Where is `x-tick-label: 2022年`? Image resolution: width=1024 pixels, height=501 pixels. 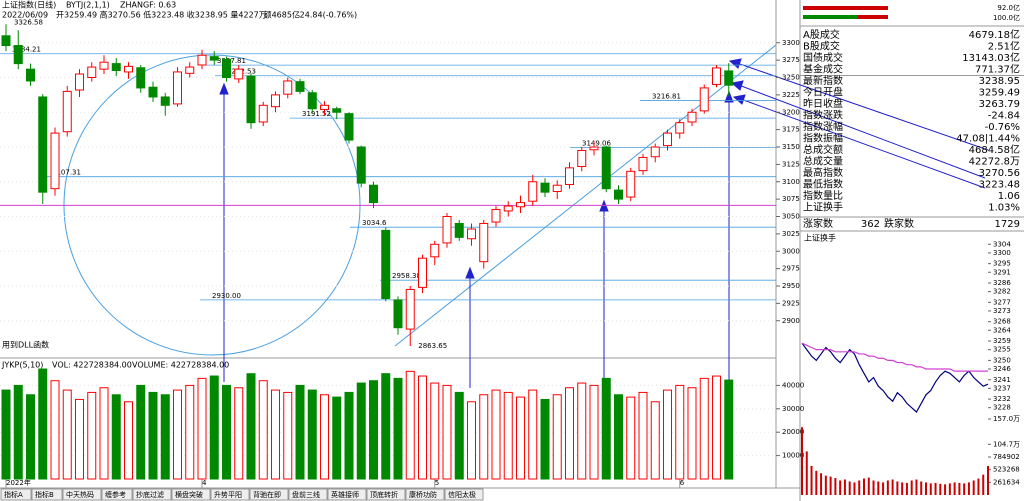
x-tick-label: 2022年 is located at coordinates (18, 482).